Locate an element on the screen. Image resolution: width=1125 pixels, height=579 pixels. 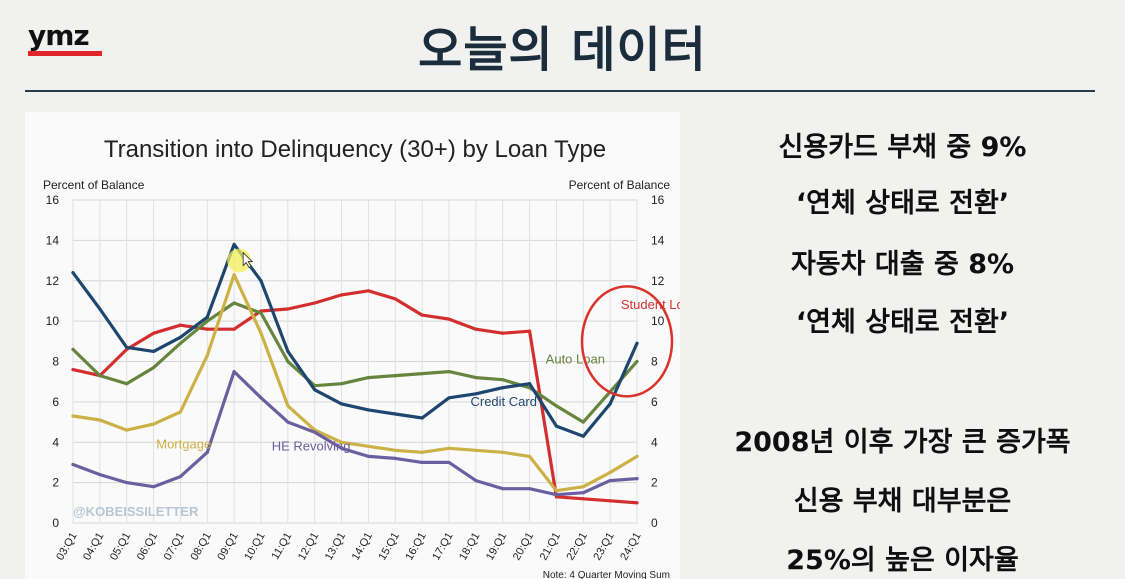
x-tick-label: 04:Q1 is located at coordinates (93, 547).